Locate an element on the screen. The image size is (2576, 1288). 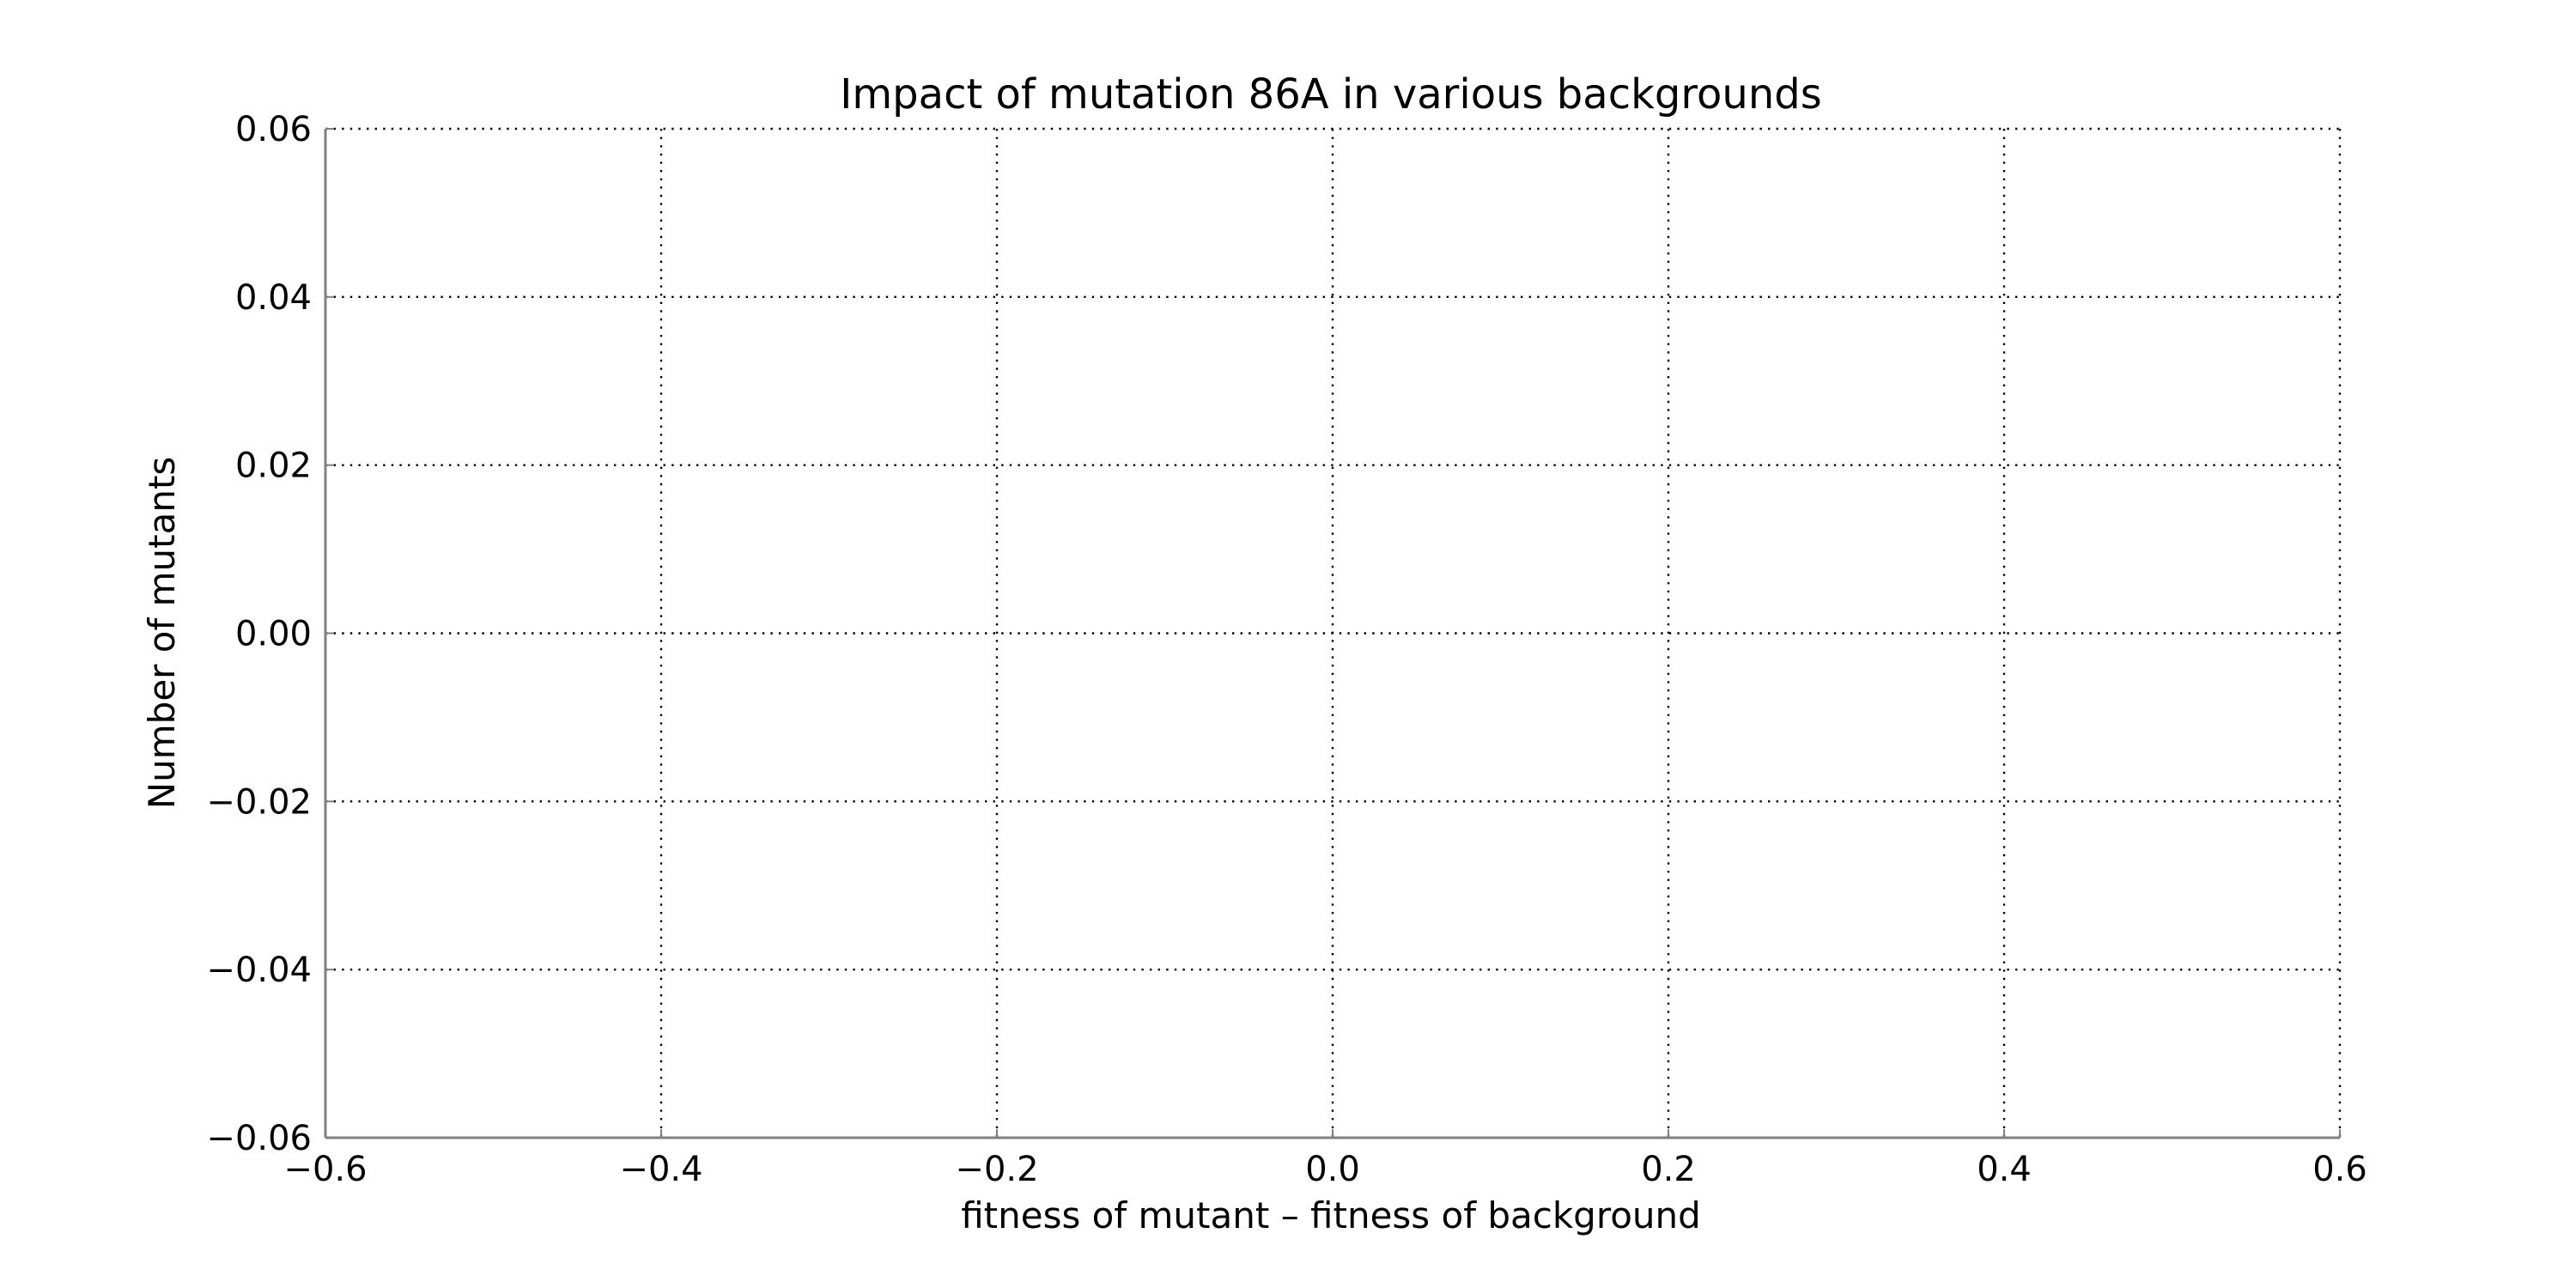
x-tick-label: −0.4 is located at coordinates (660, 1169).